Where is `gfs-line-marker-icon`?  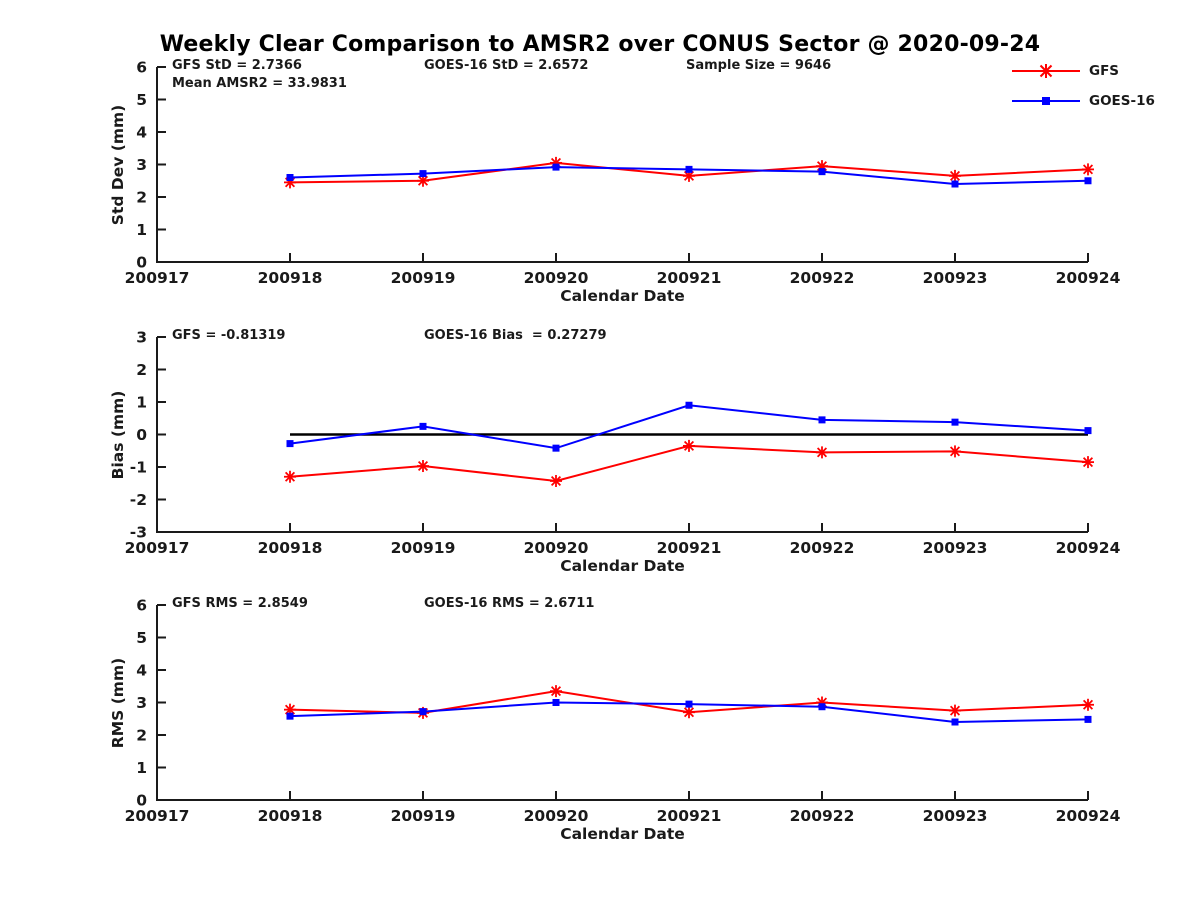
gfs-line-marker-icon is located at coordinates (1046, 71).